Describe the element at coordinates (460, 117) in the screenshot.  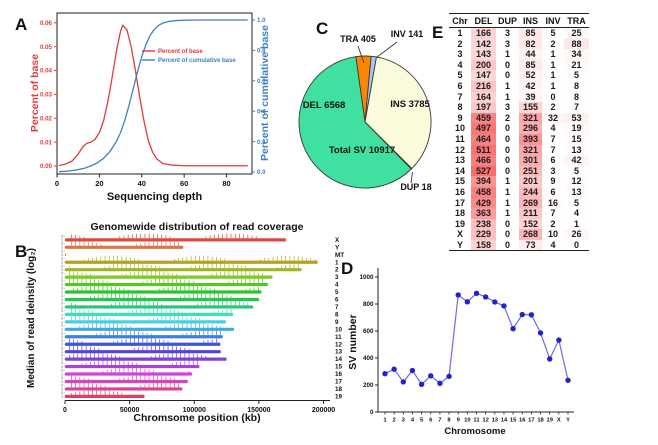
I see `chr-cell: 9` at that location.